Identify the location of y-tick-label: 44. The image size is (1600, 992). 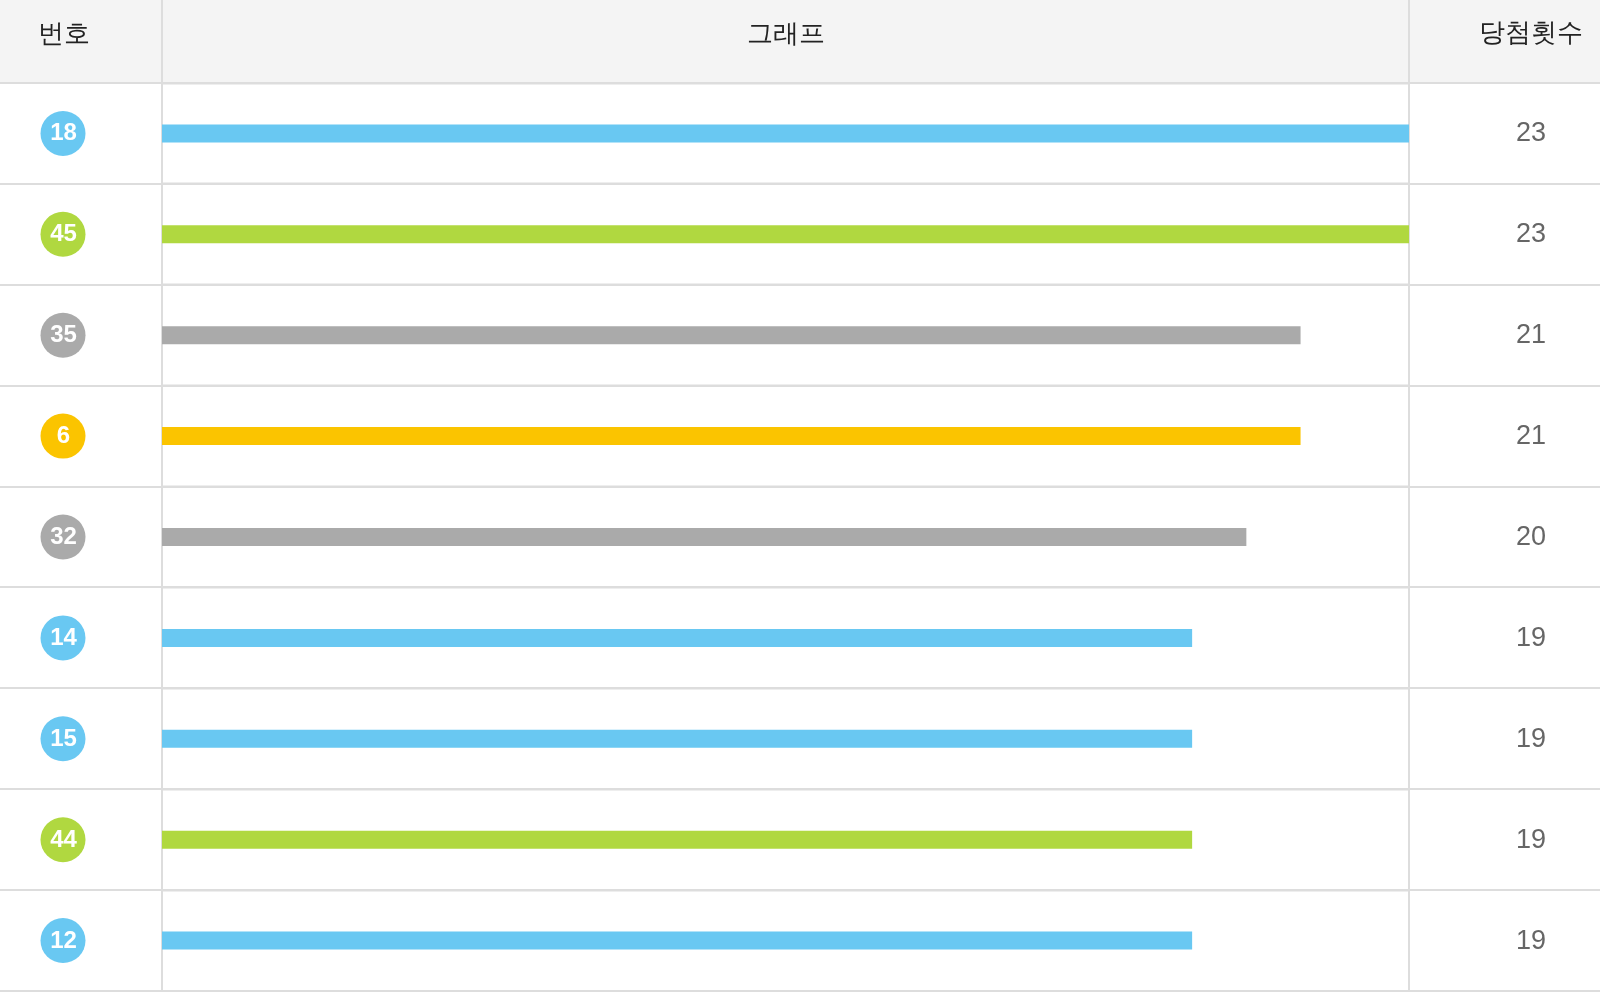
(64, 838).